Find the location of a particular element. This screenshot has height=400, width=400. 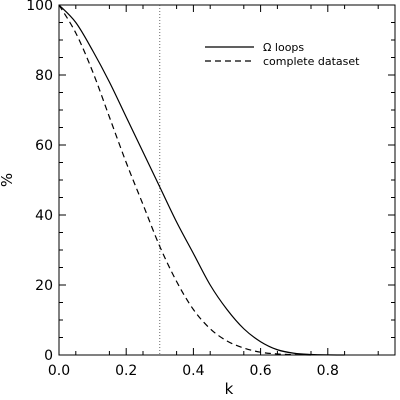

y-tick-label: 20 is located at coordinates (44, 286).